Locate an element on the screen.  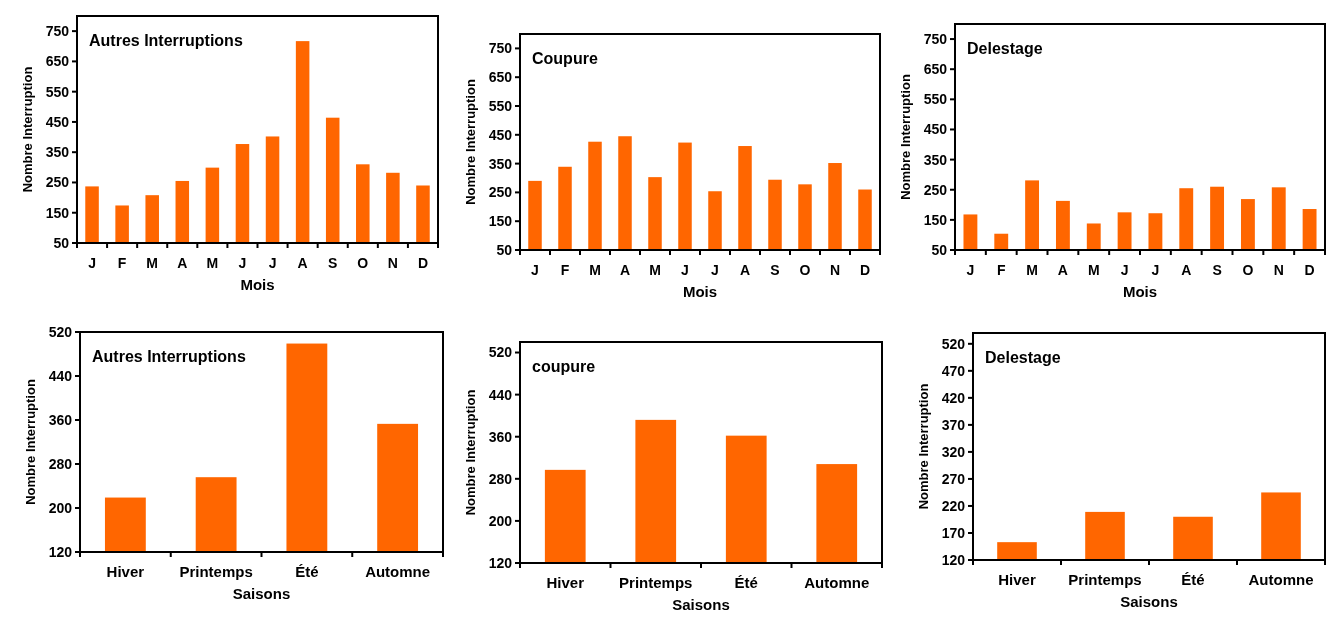
y-tick-label: 270 is located at coordinates (953, 478).